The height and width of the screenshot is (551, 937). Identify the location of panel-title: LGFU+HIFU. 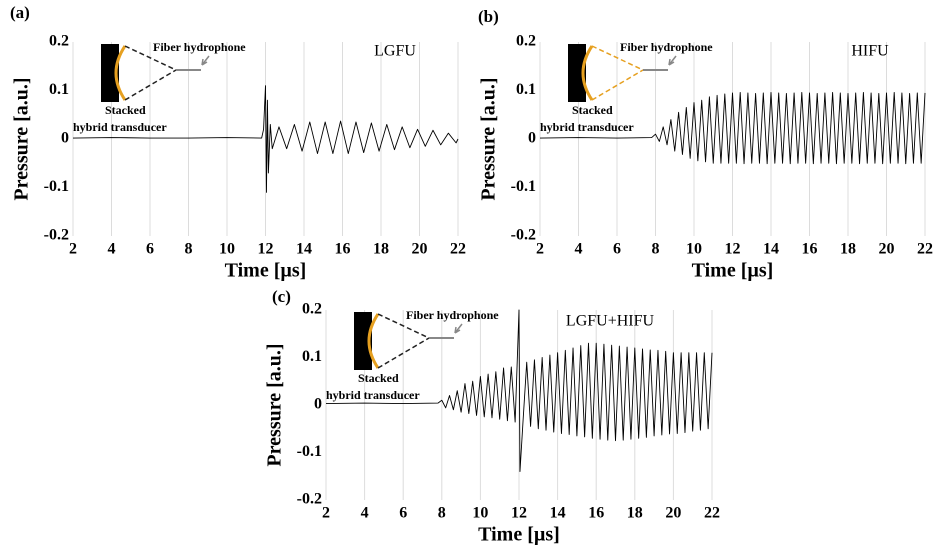
(610, 321).